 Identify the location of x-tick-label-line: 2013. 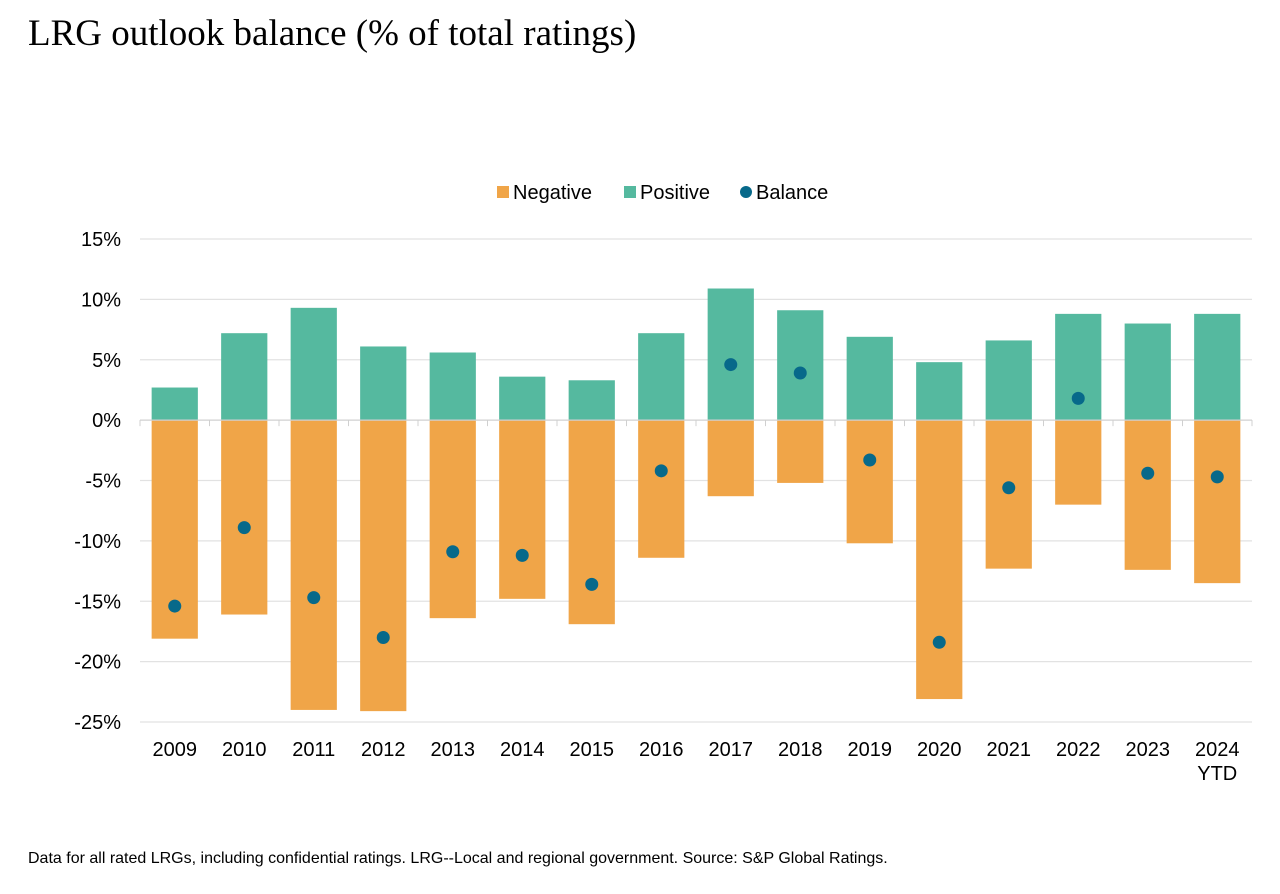
(453, 750).